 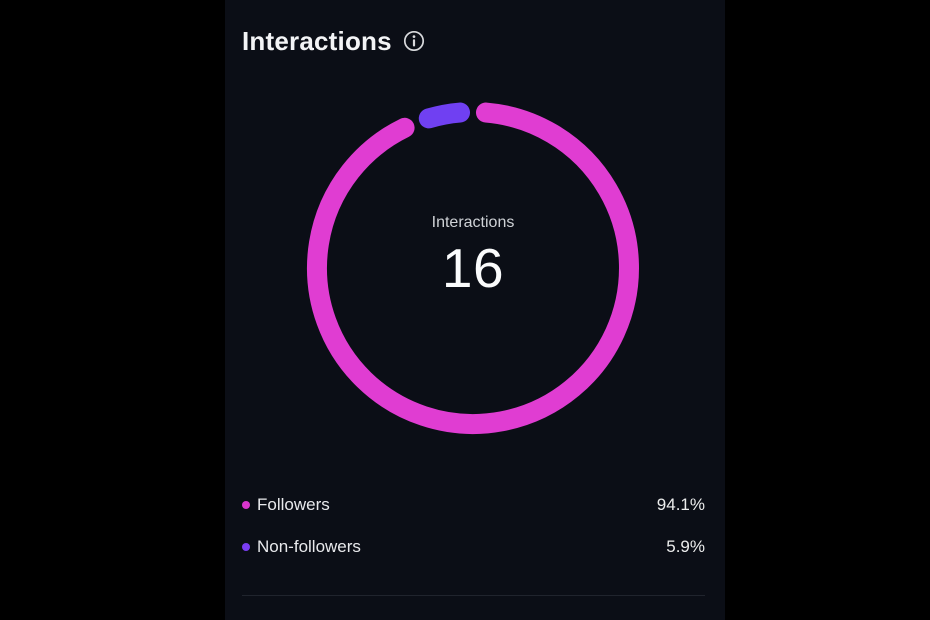 I want to click on legend-row-non-followers: Non-followers 5.9%, so click(x=473, y=546).